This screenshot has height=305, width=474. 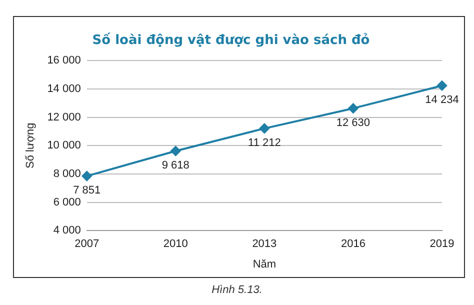 What do you see at coordinates (353, 244) in the screenshot?
I see `x-tick-label: 2016` at bounding box center [353, 244].